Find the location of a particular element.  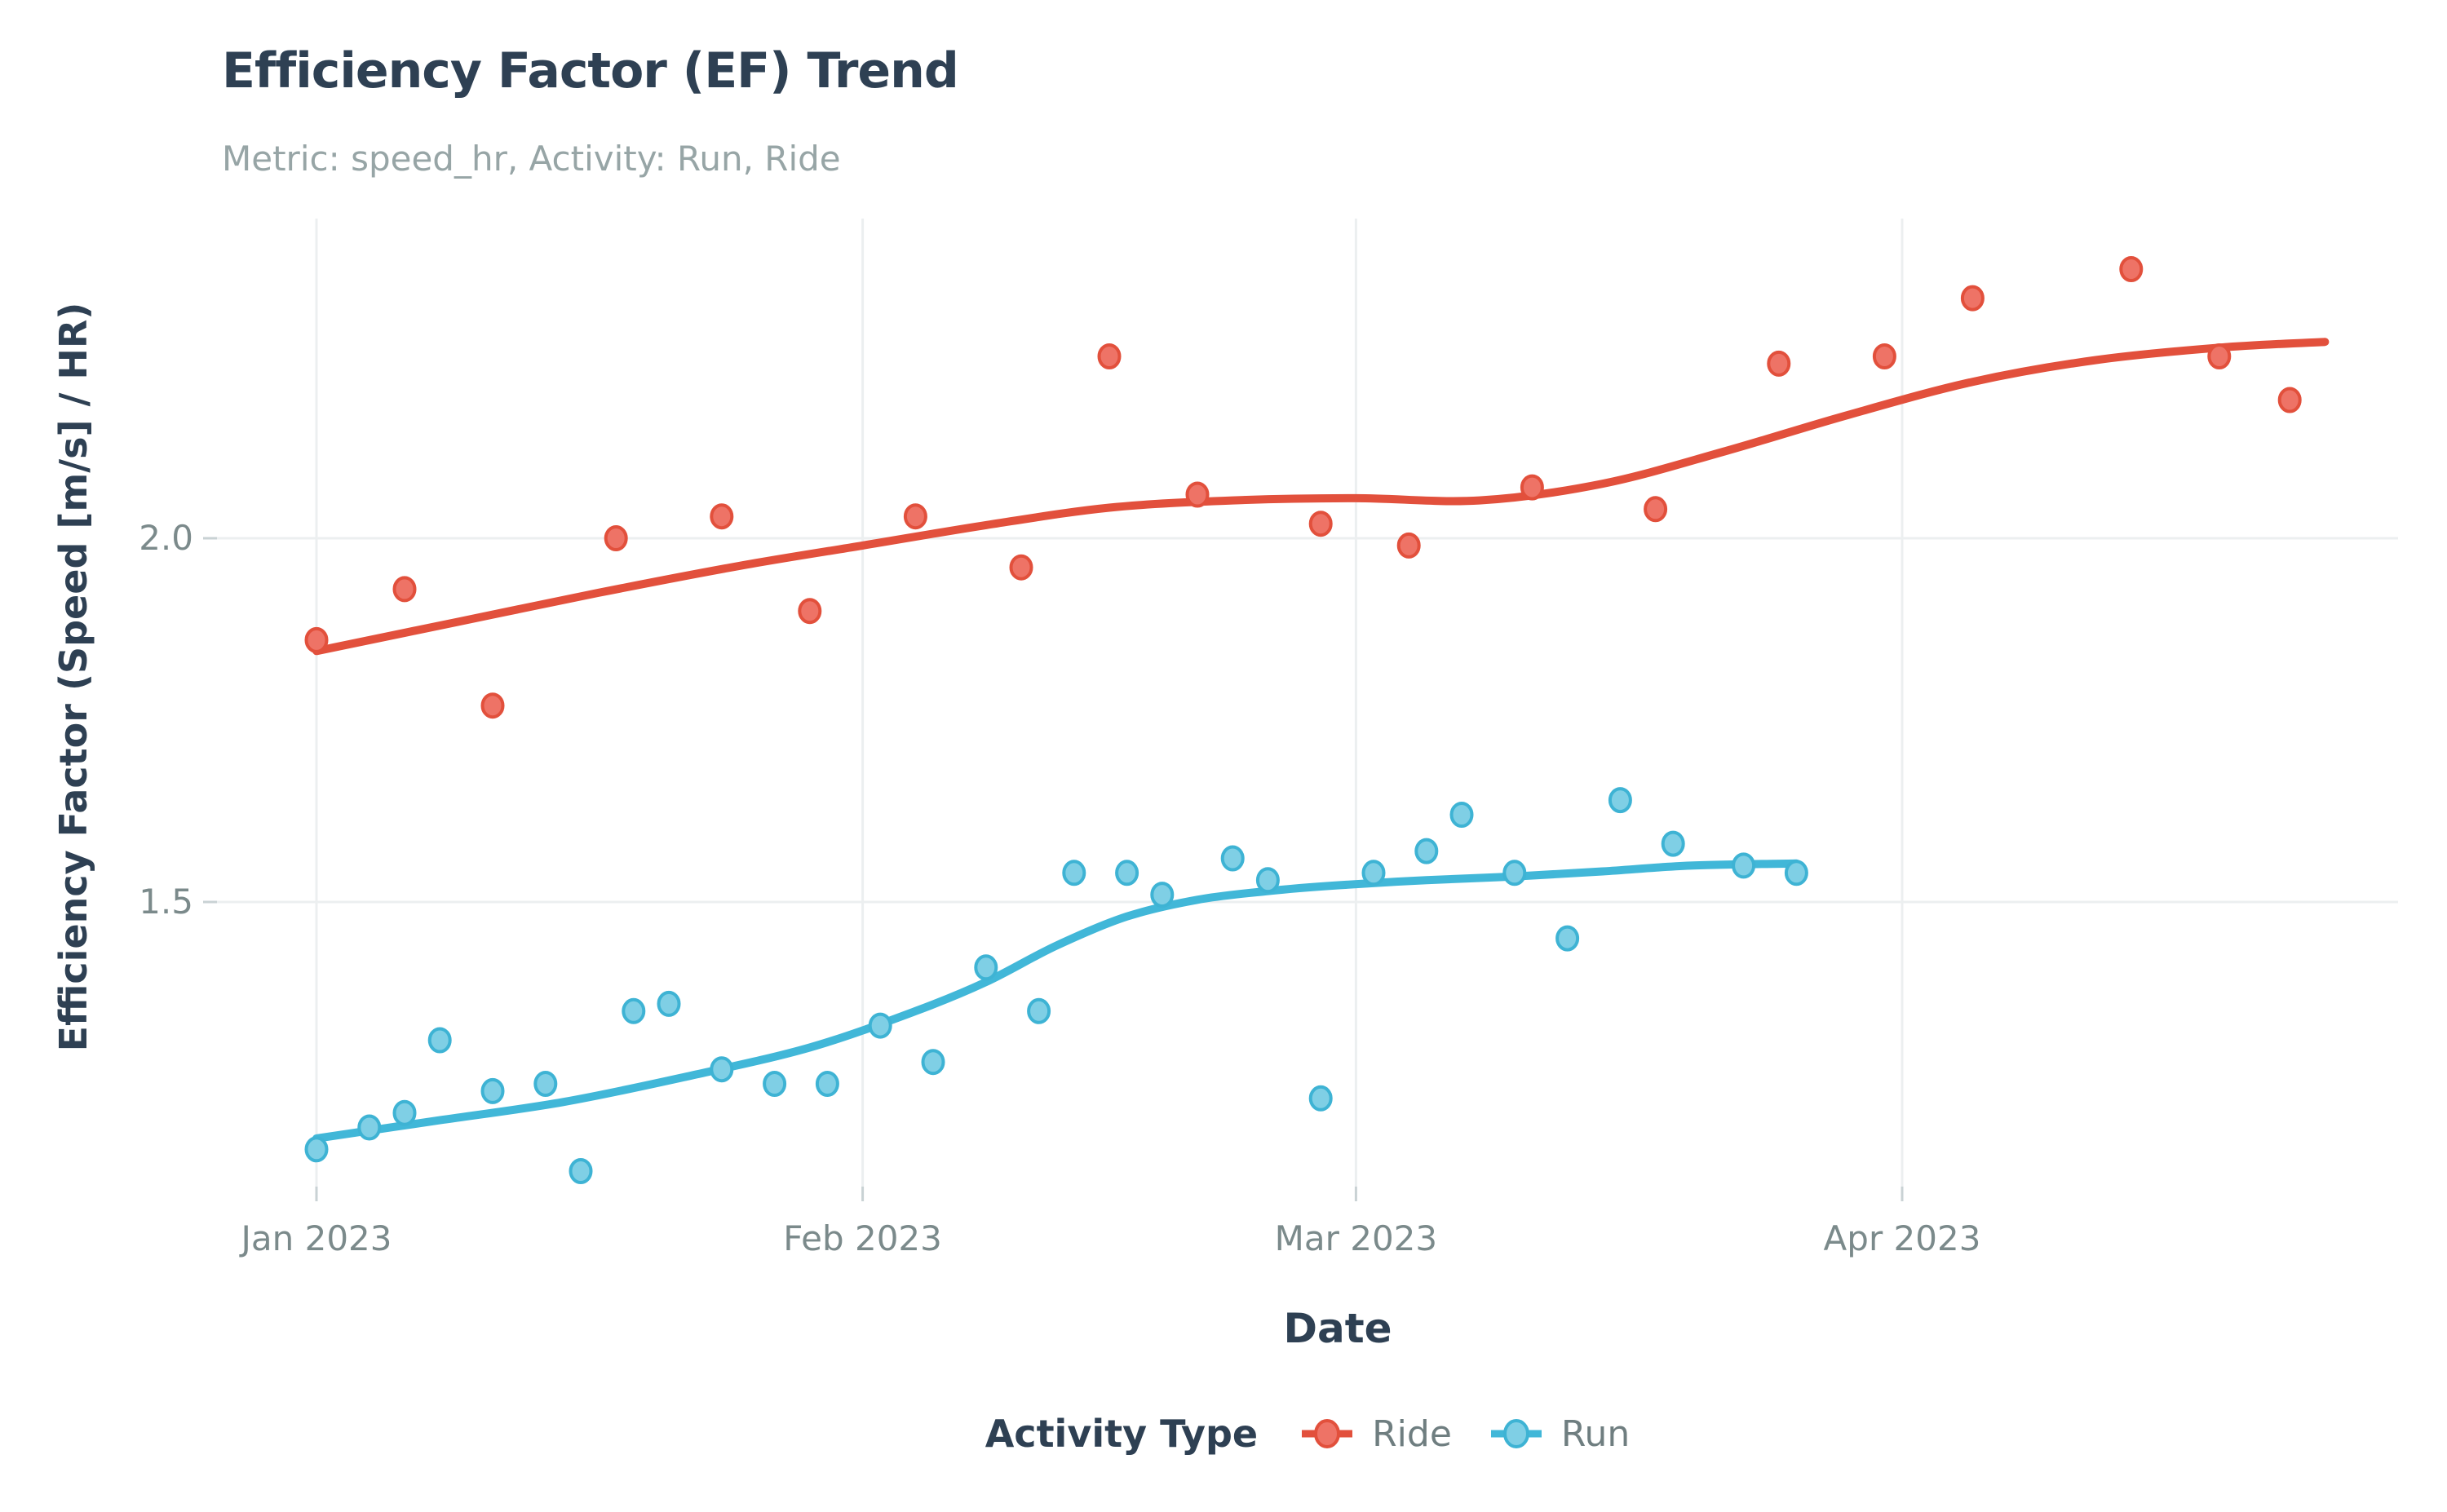

legend-item-ride: Ride is located at coordinates (1376, 1433).